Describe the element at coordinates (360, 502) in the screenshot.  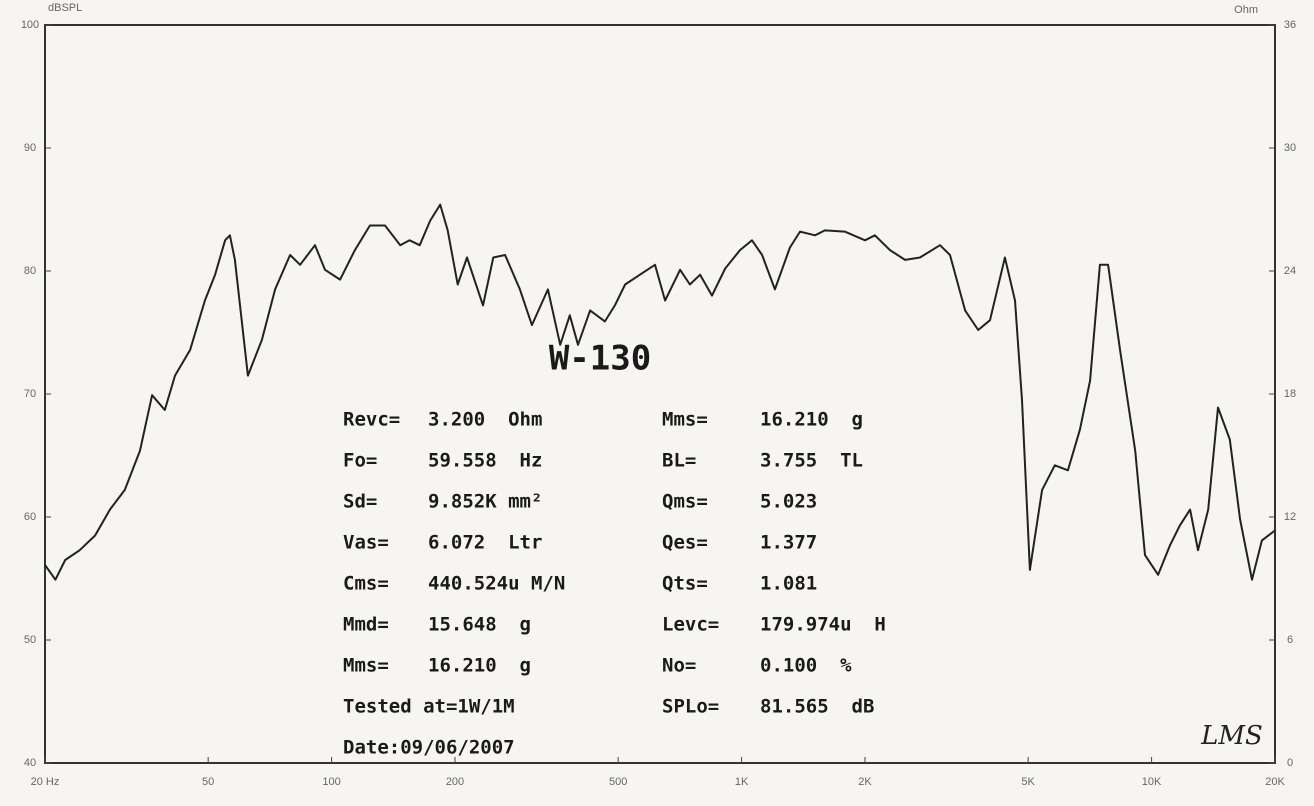
I see `param-label: Sd=` at that location.